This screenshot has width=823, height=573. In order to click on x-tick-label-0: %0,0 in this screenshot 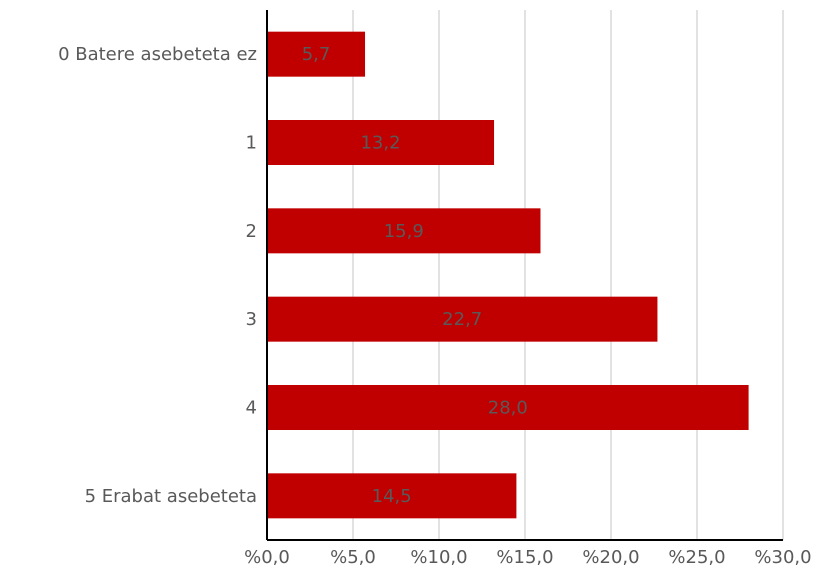, I will do `click(267, 557)`.